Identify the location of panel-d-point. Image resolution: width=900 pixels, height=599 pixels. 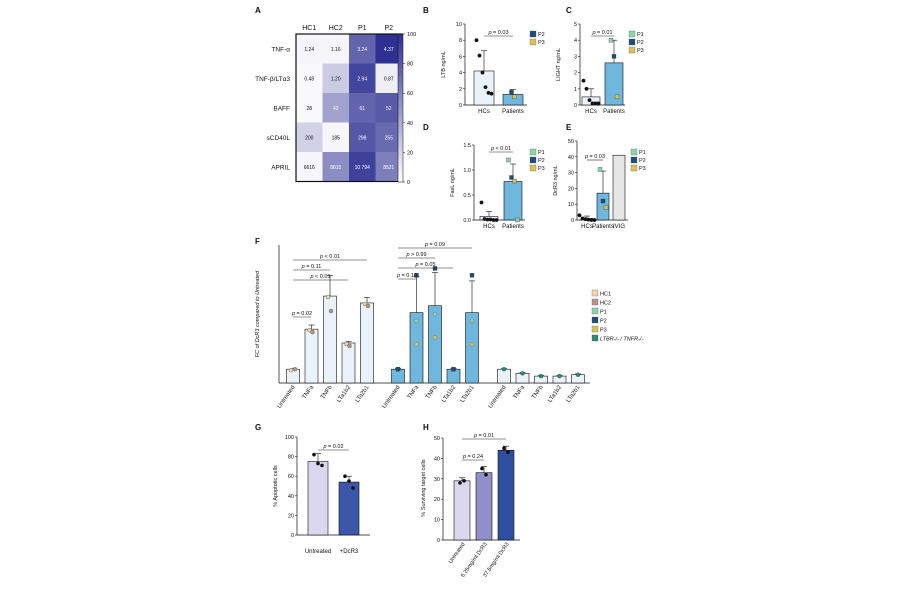
(514, 181).